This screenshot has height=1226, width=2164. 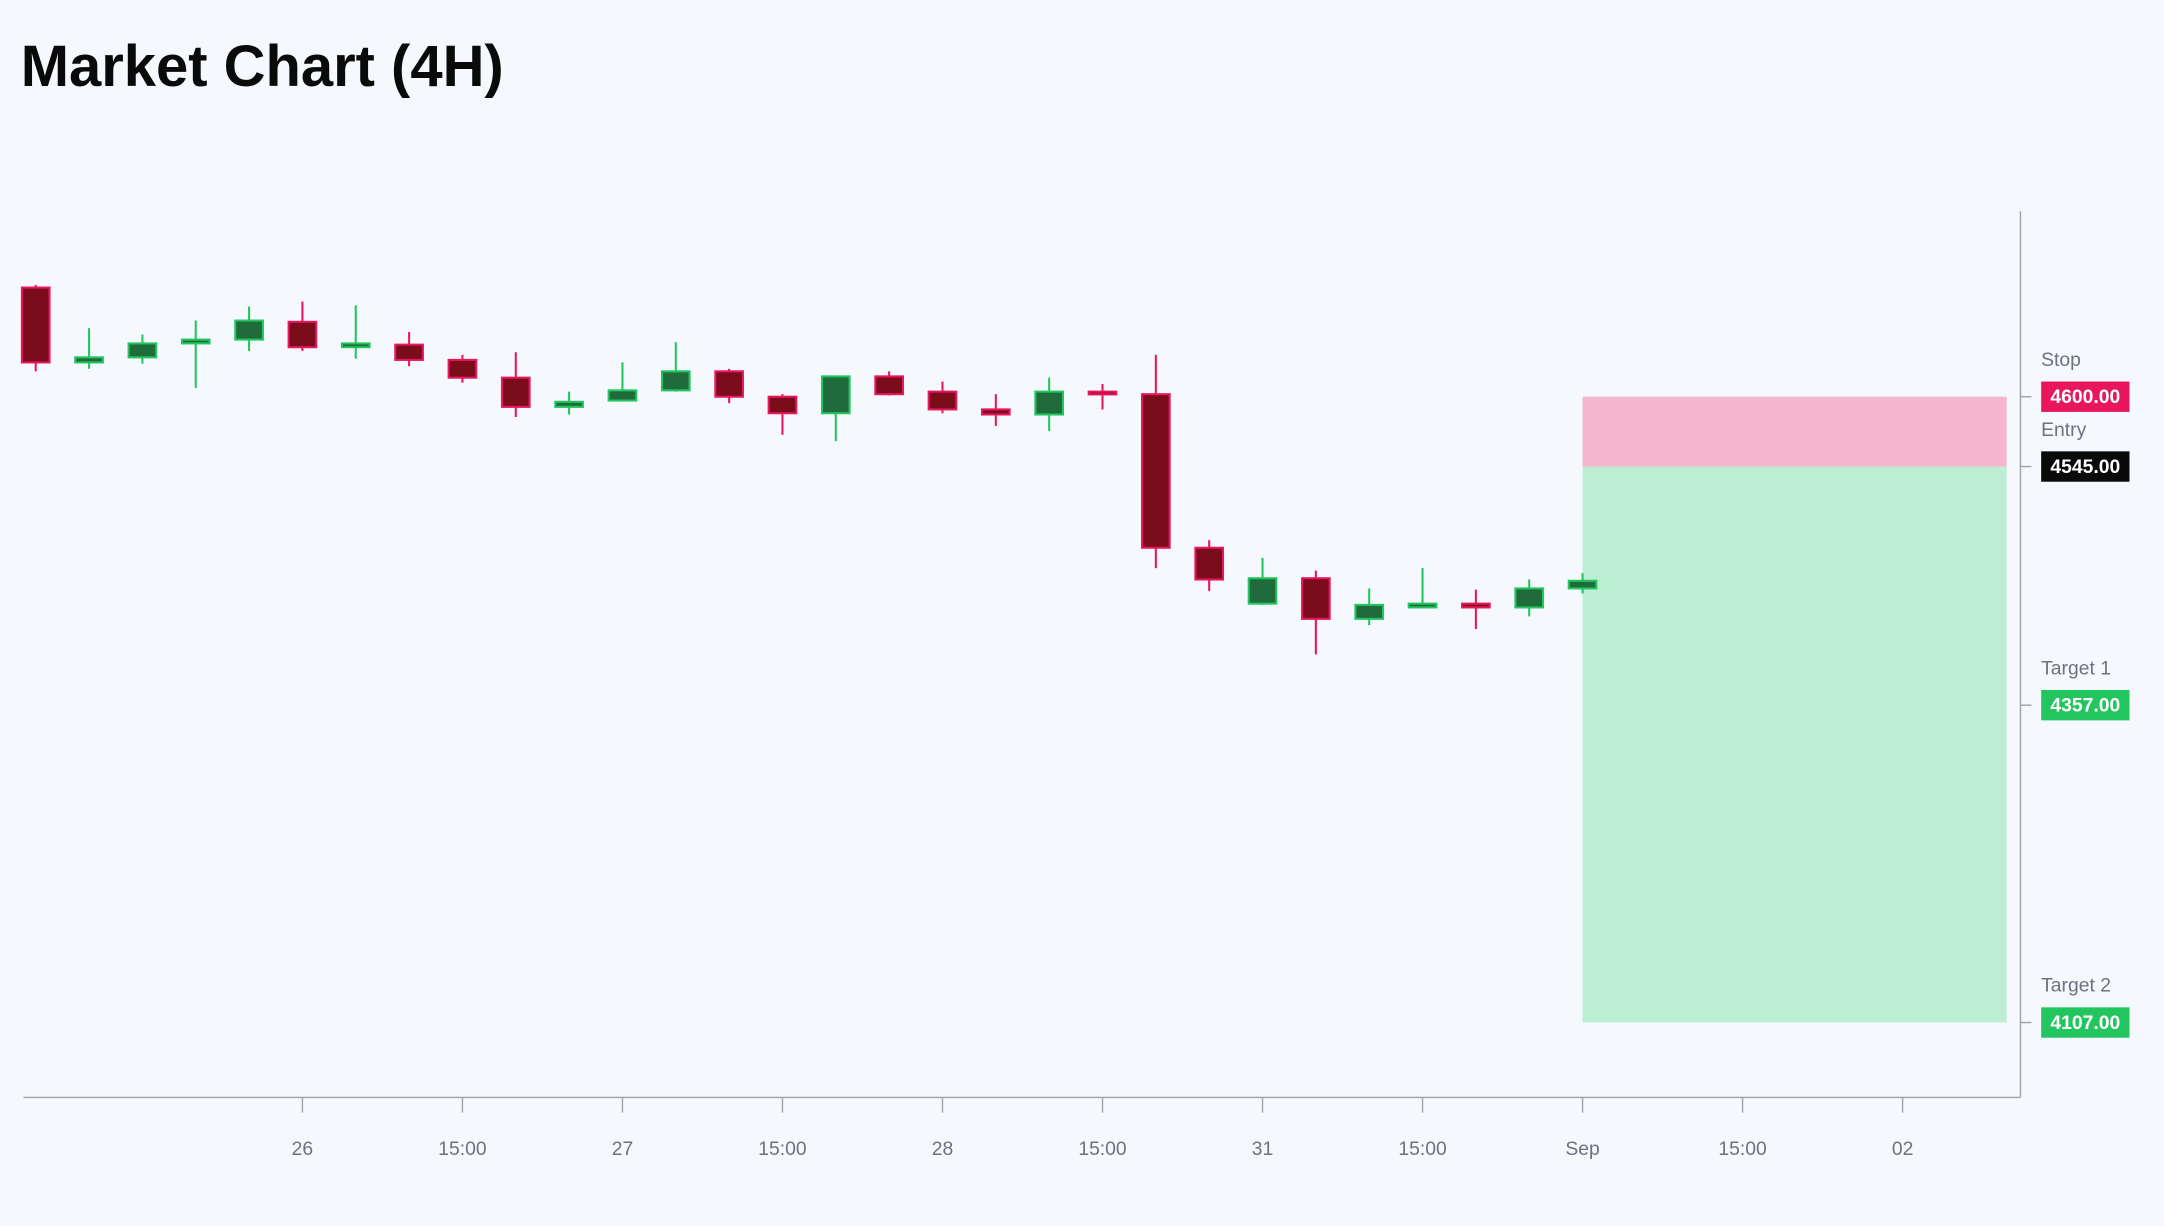 I want to click on level-name: Entry, so click(x=2063, y=430).